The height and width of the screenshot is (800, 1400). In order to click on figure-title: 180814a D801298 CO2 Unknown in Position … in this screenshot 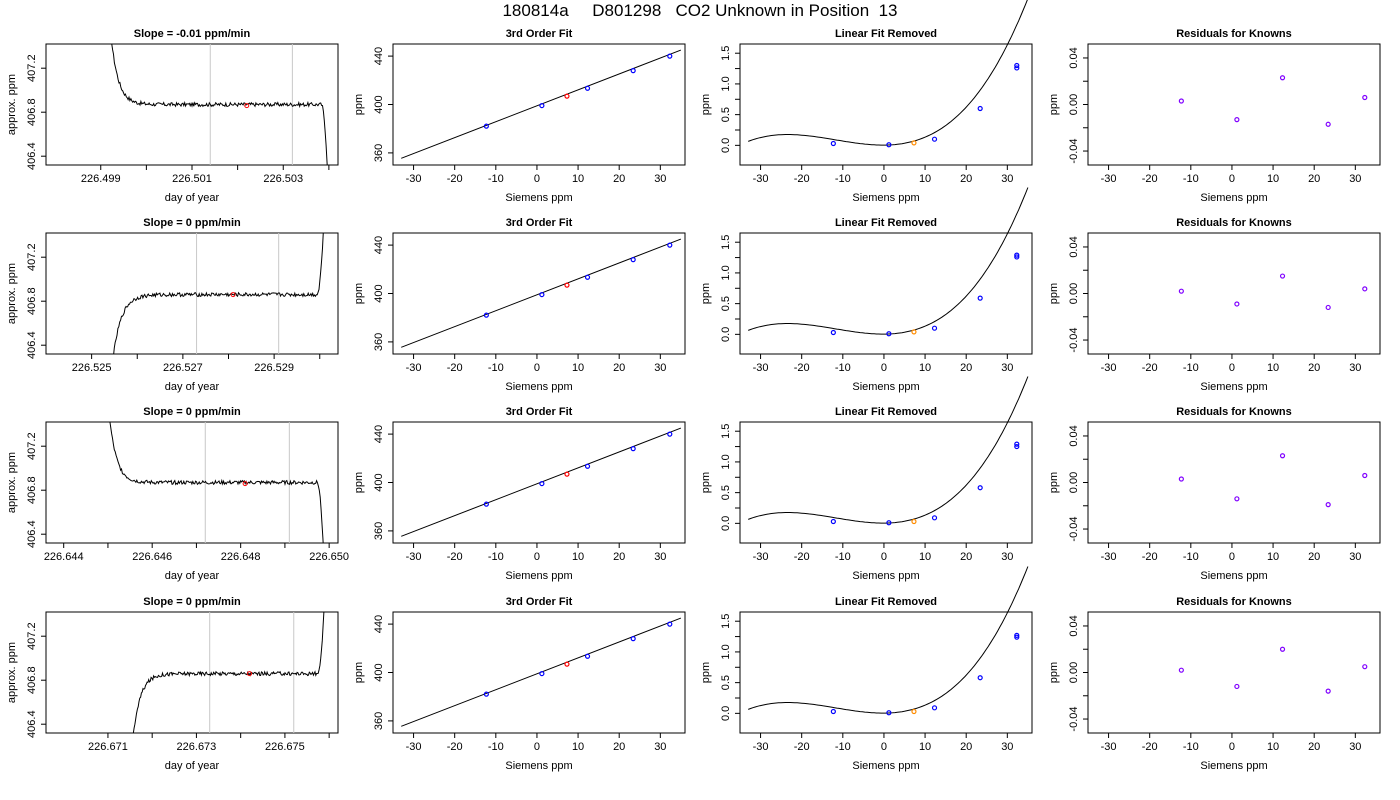, I will do `click(700, 10)`.